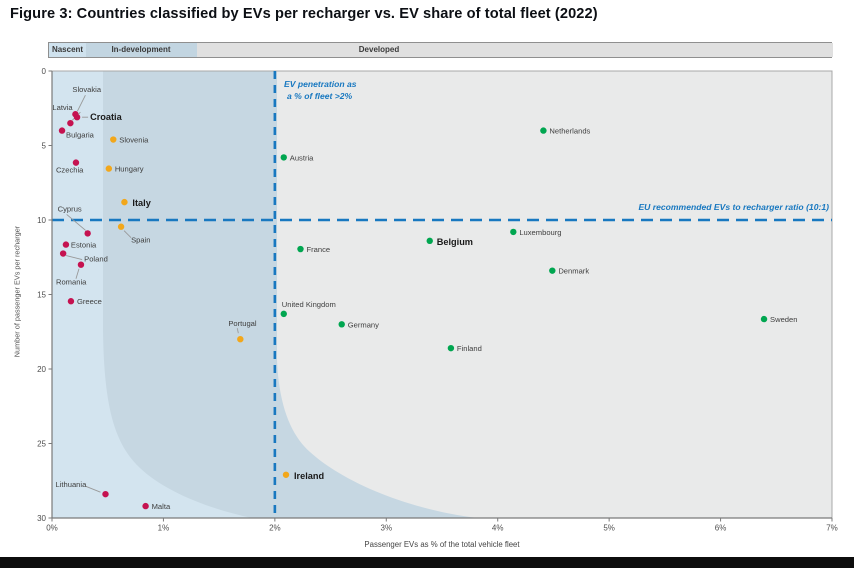  What do you see at coordinates (302, 157) in the screenshot?
I see `country-label-austria: Austria` at bounding box center [302, 157].